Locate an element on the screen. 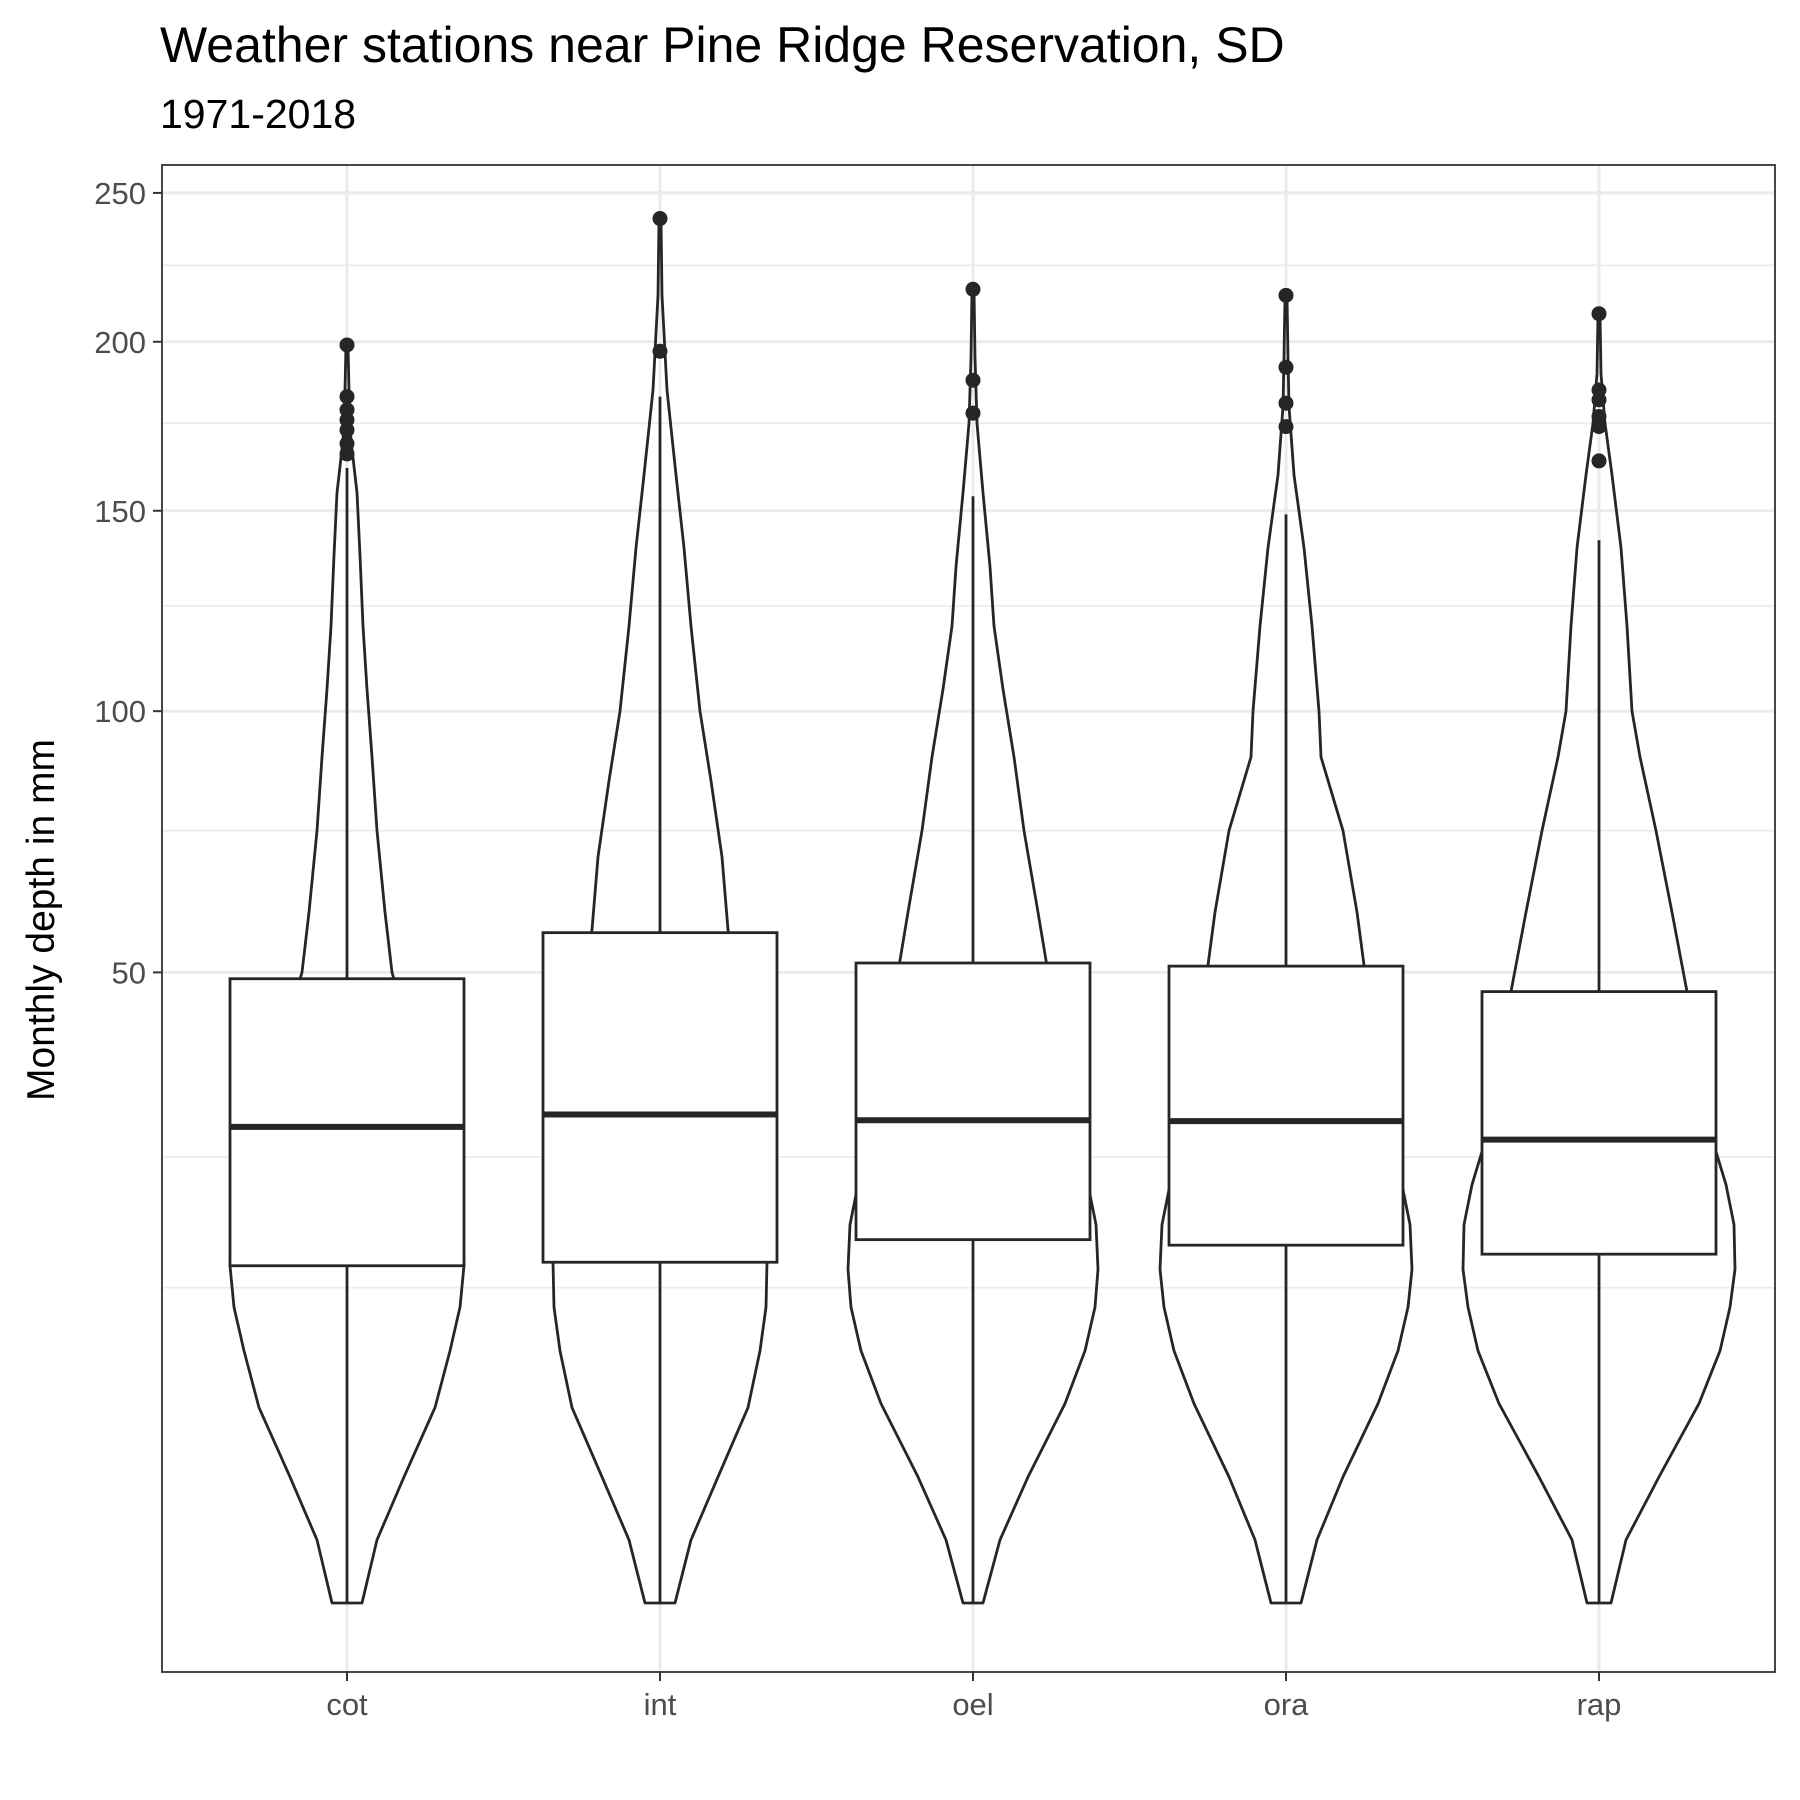  box-int is located at coordinates (660, 1097).